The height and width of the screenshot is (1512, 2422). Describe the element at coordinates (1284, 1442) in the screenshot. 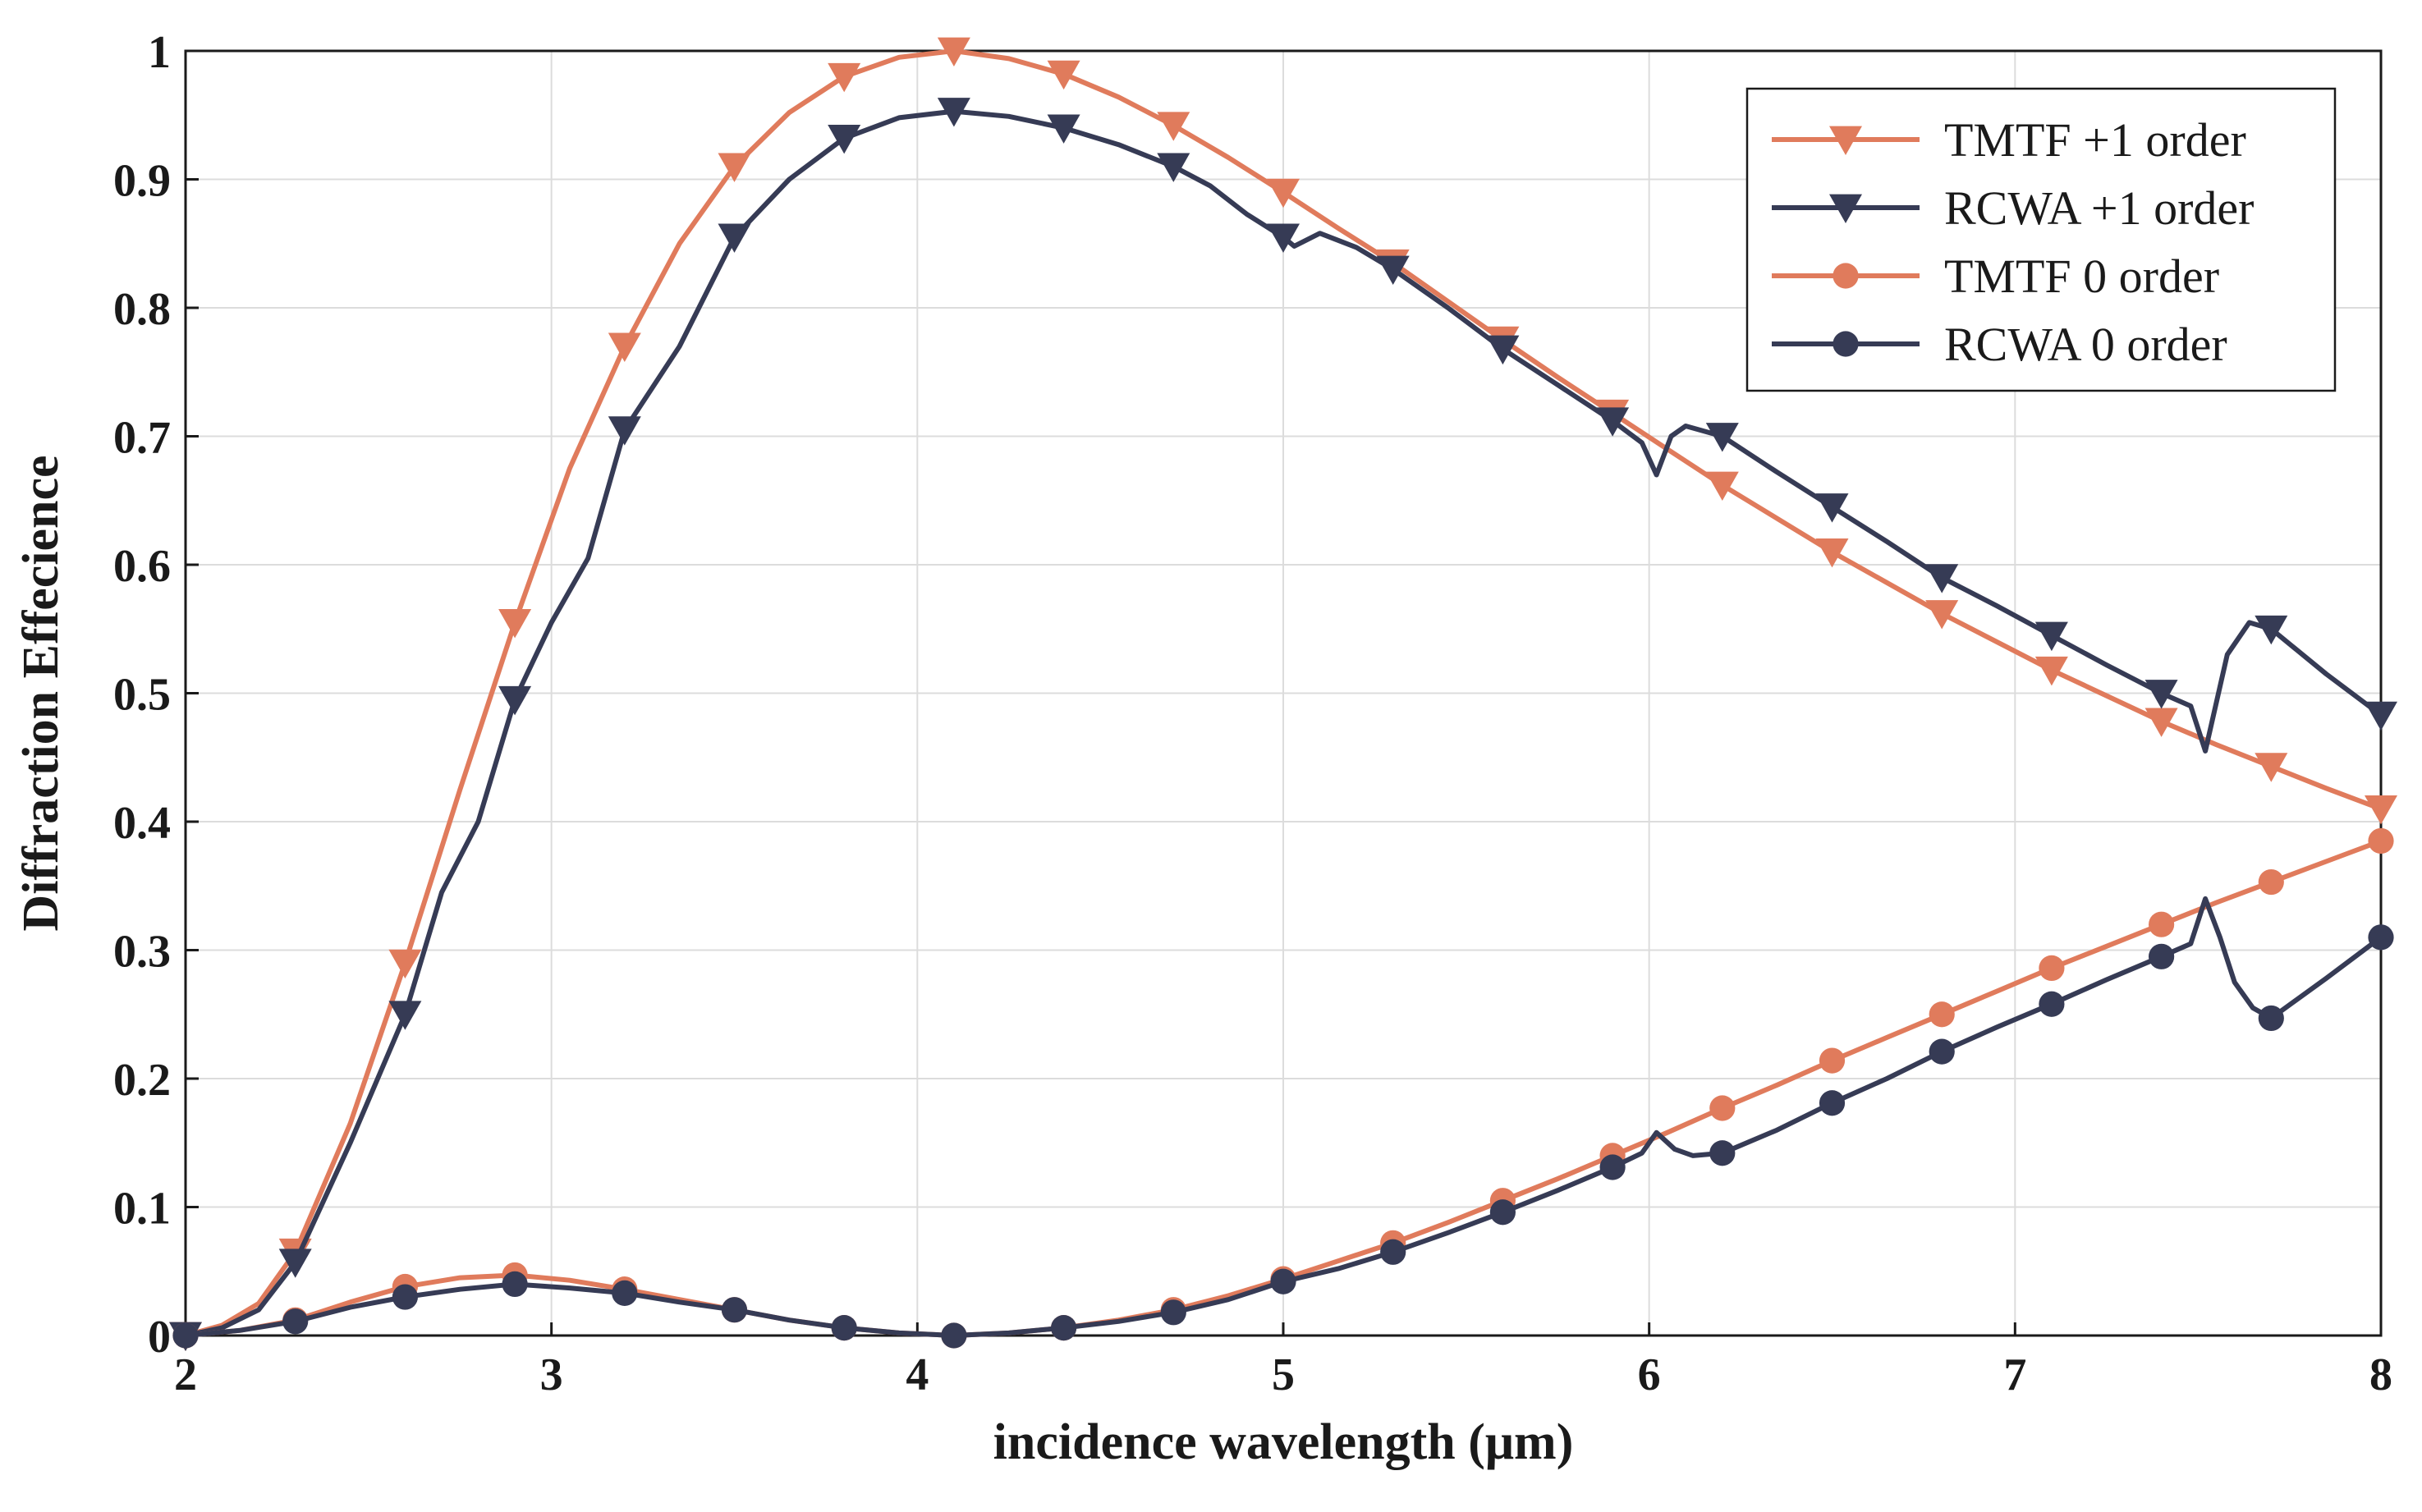

I see `x-axis-label: incidence wavelength (μm)` at that location.